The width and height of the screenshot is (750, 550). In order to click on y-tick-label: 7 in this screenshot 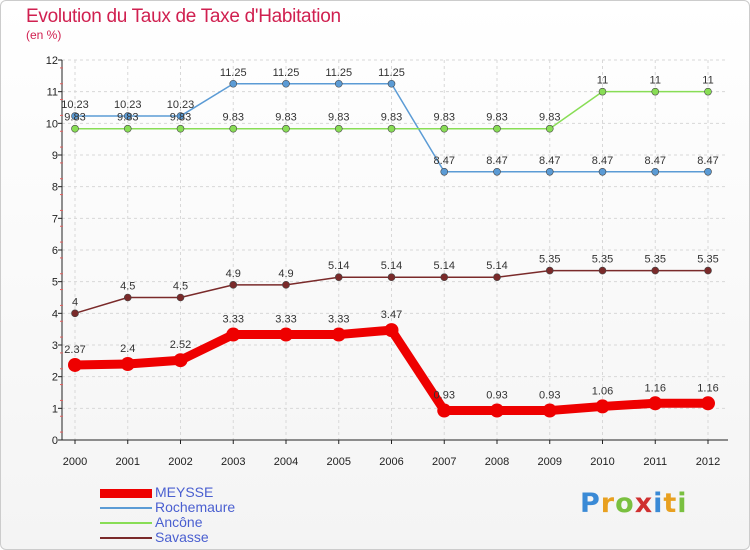, I will do `click(55, 219)`.